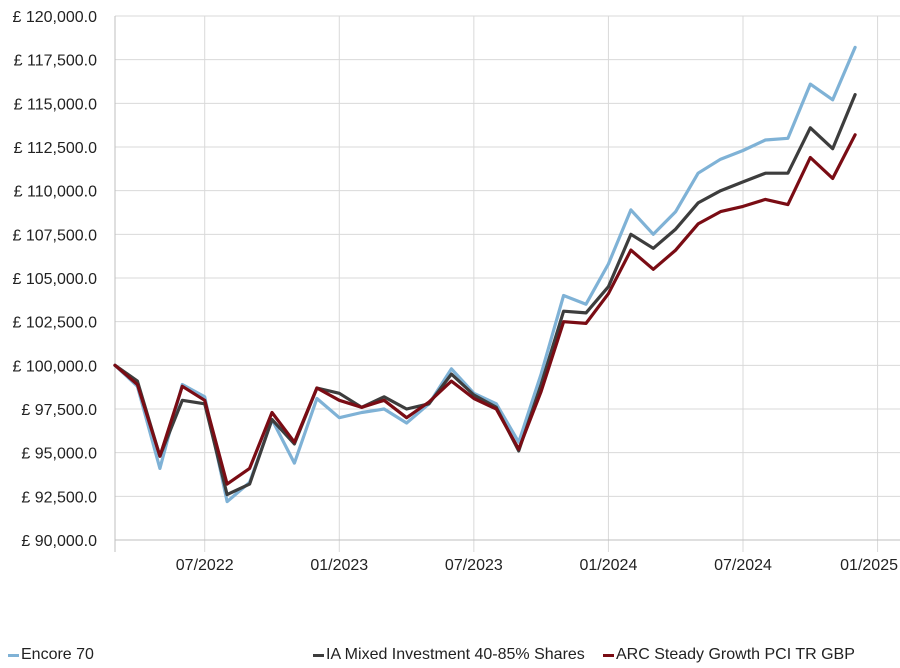 Image resolution: width=900 pixels, height=668 pixels. What do you see at coordinates (54, 17) in the screenshot?
I see `y-tick-label: £ 120,000.0` at bounding box center [54, 17].